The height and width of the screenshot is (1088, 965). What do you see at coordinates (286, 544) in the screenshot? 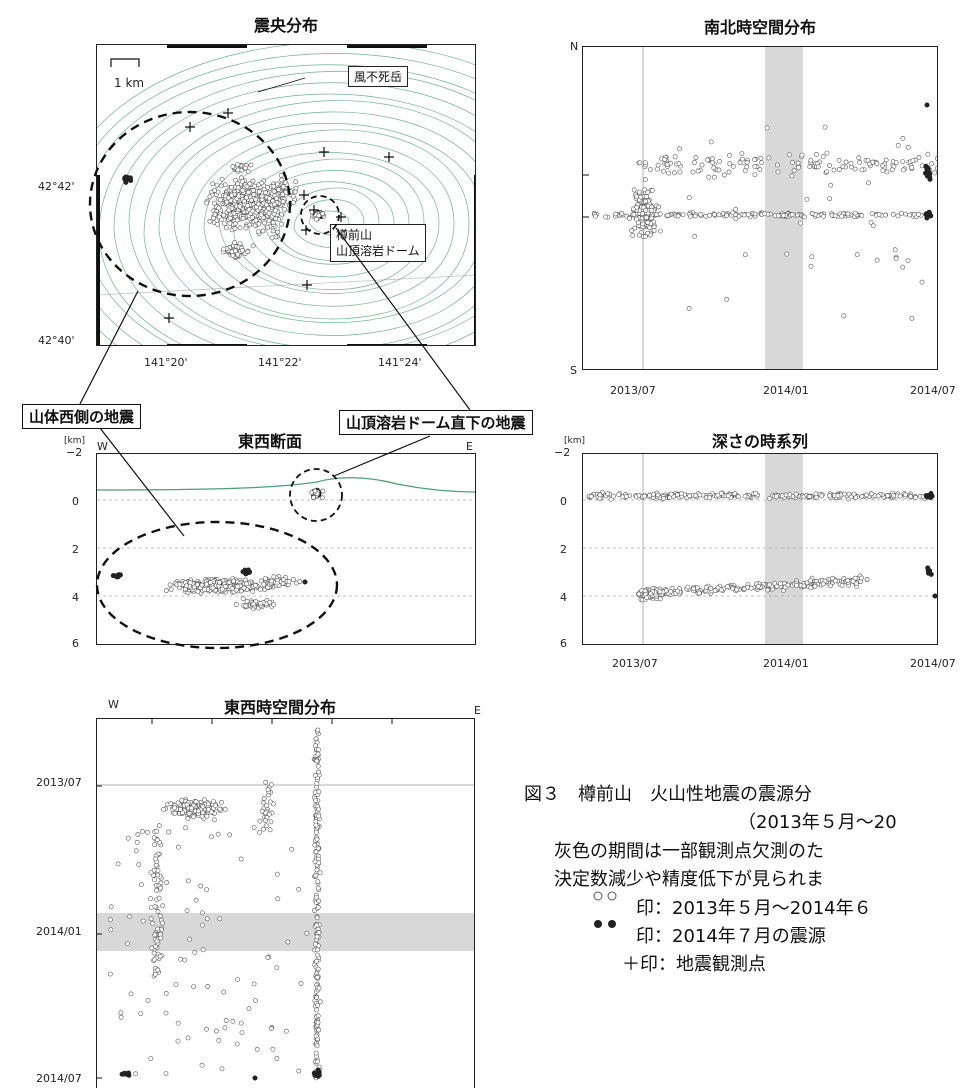
I see `ew-section-plot` at bounding box center [286, 544].